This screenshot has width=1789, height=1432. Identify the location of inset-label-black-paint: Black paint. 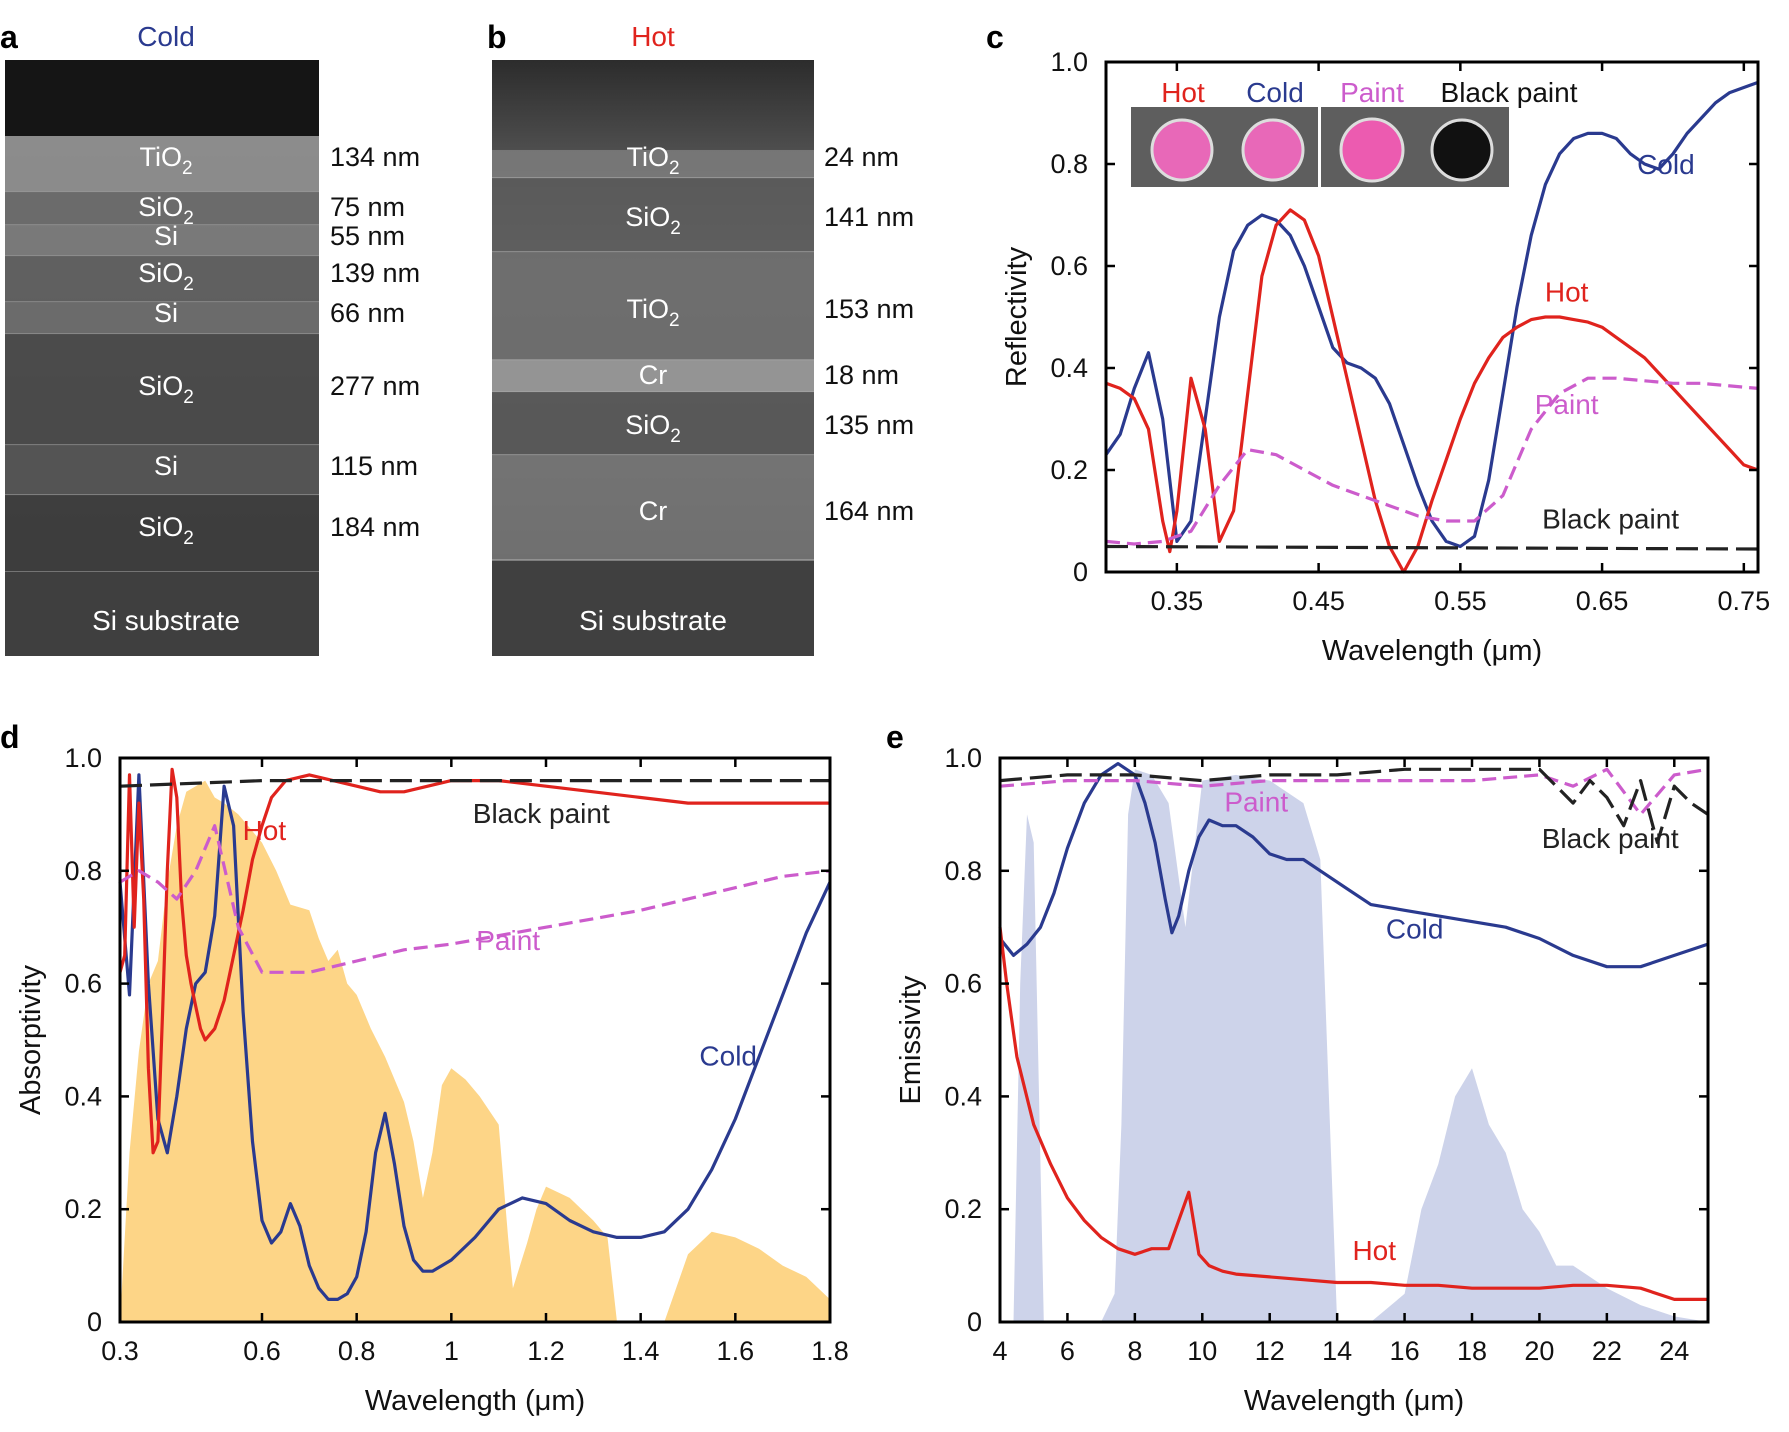
(1509, 92).